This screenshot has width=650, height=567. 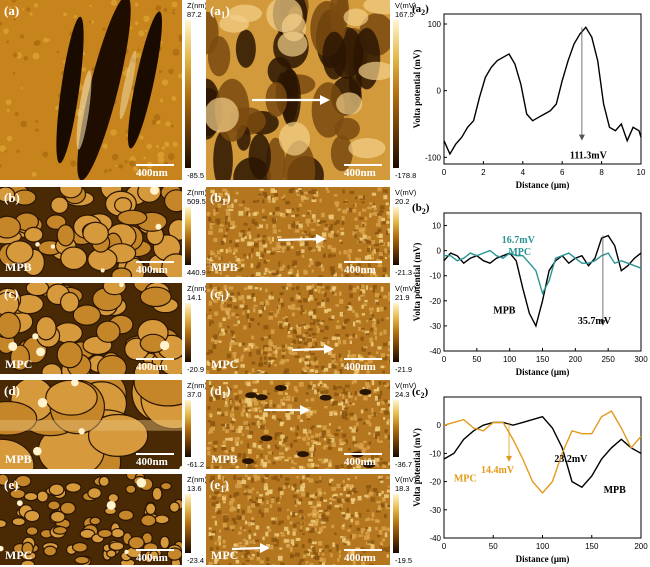 What do you see at coordinates (309, 349) in the screenshot?
I see `scan-arrow-c1-shaft` at bounding box center [309, 349].